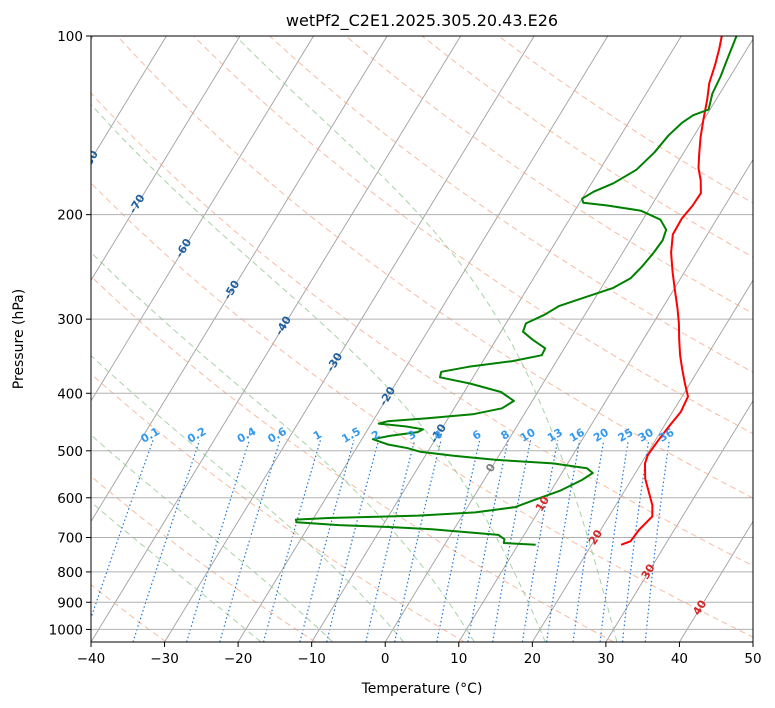 The width and height of the screenshot is (775, 708). I want to click on isotherm-label: -50, so click(232, 290).